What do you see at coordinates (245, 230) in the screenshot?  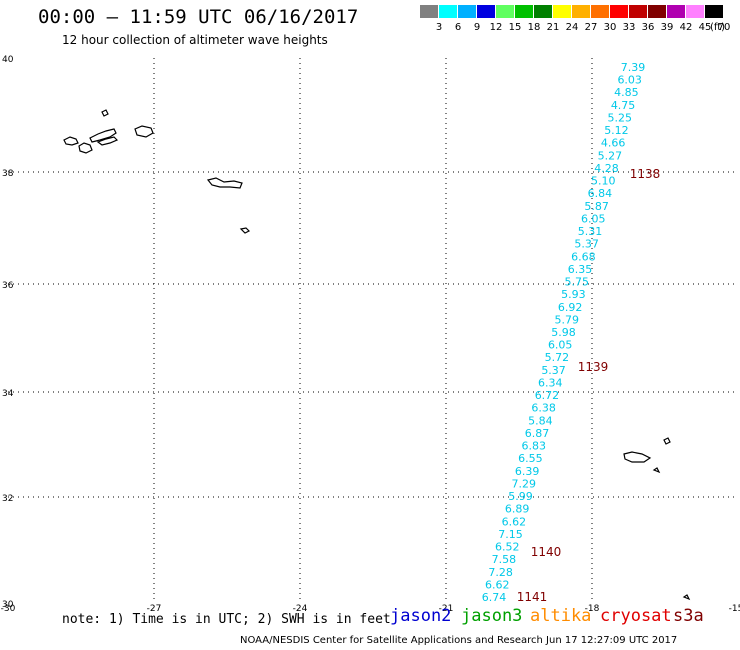 I see `island-santa-maria` at bounding box center [245, 230].